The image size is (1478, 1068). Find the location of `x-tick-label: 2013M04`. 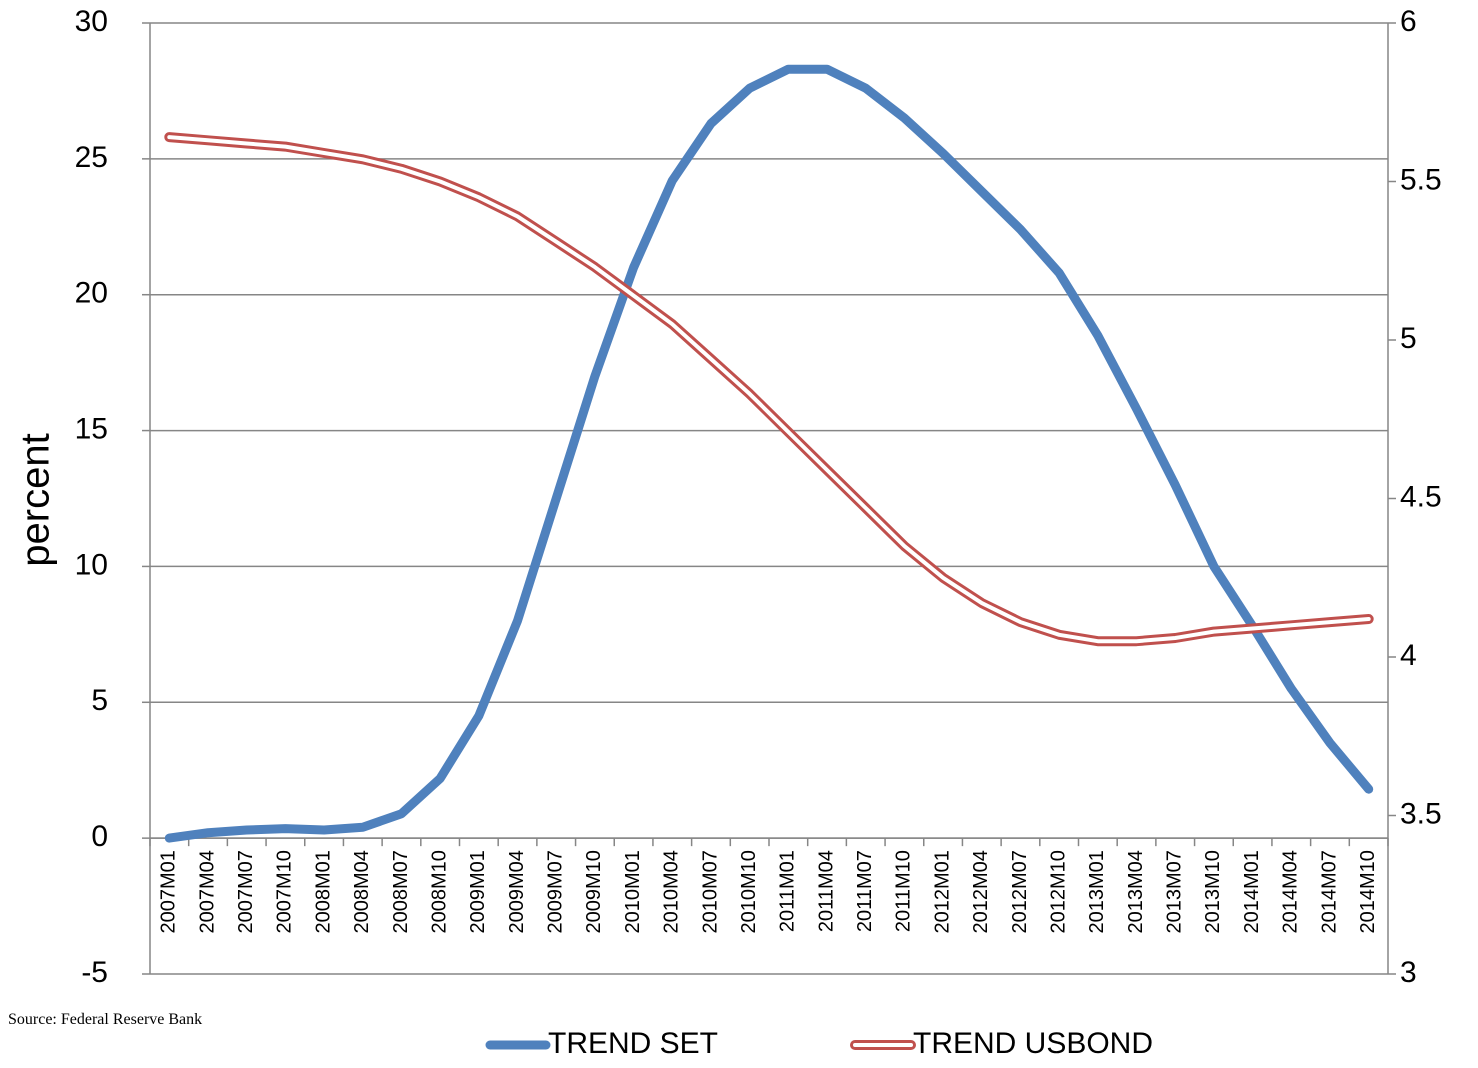

x-tick-label: 2013M04 is located at coordinates (1136, 891).